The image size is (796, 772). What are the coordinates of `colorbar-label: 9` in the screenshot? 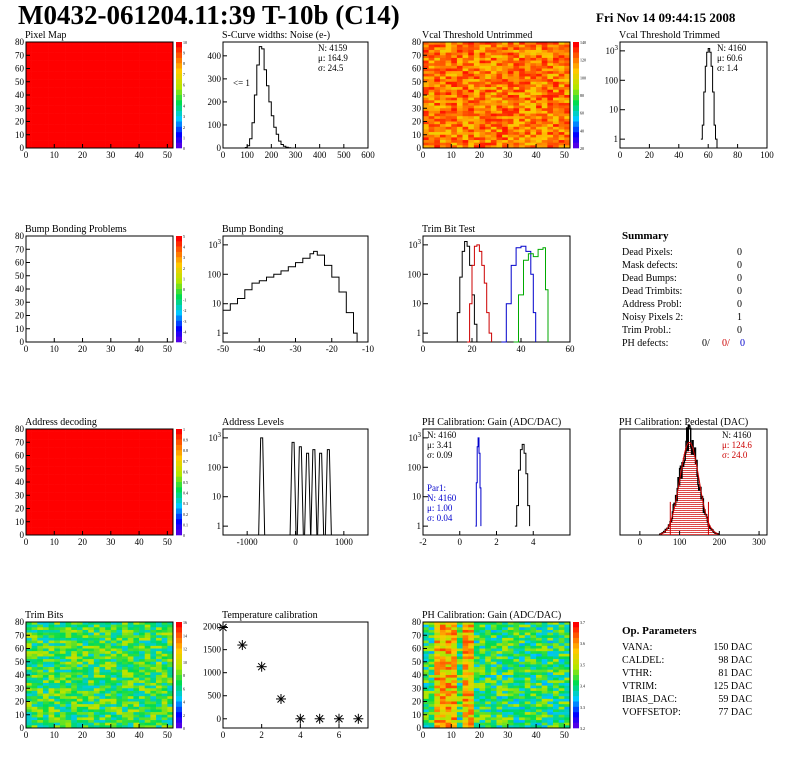 It's located at (184, 53).